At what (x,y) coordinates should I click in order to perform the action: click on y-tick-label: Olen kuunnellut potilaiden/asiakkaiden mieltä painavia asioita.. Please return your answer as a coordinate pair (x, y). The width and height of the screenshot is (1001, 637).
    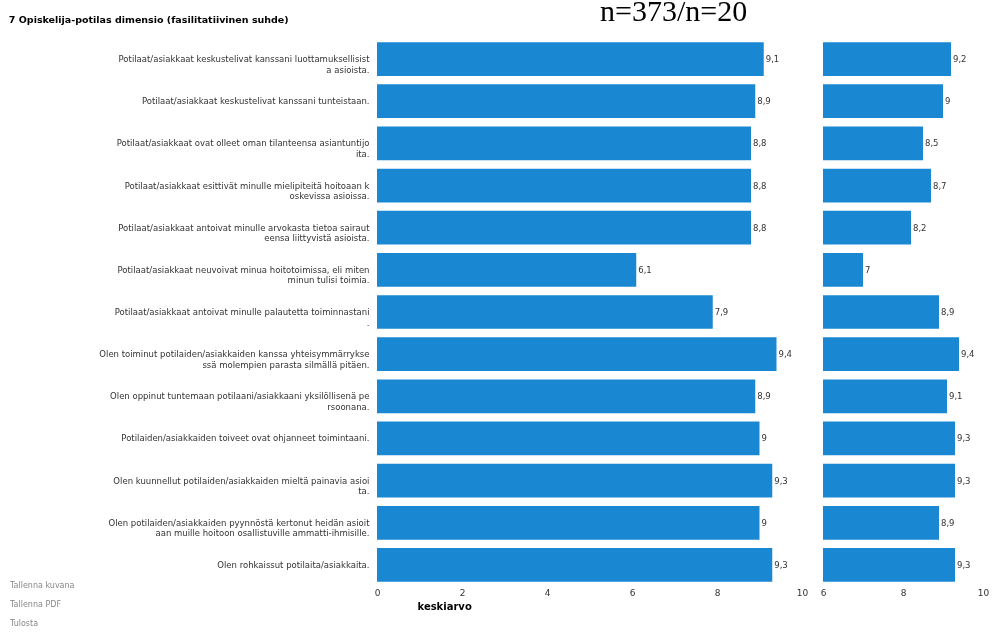
    Looking at the image, I should click on (241, 486).